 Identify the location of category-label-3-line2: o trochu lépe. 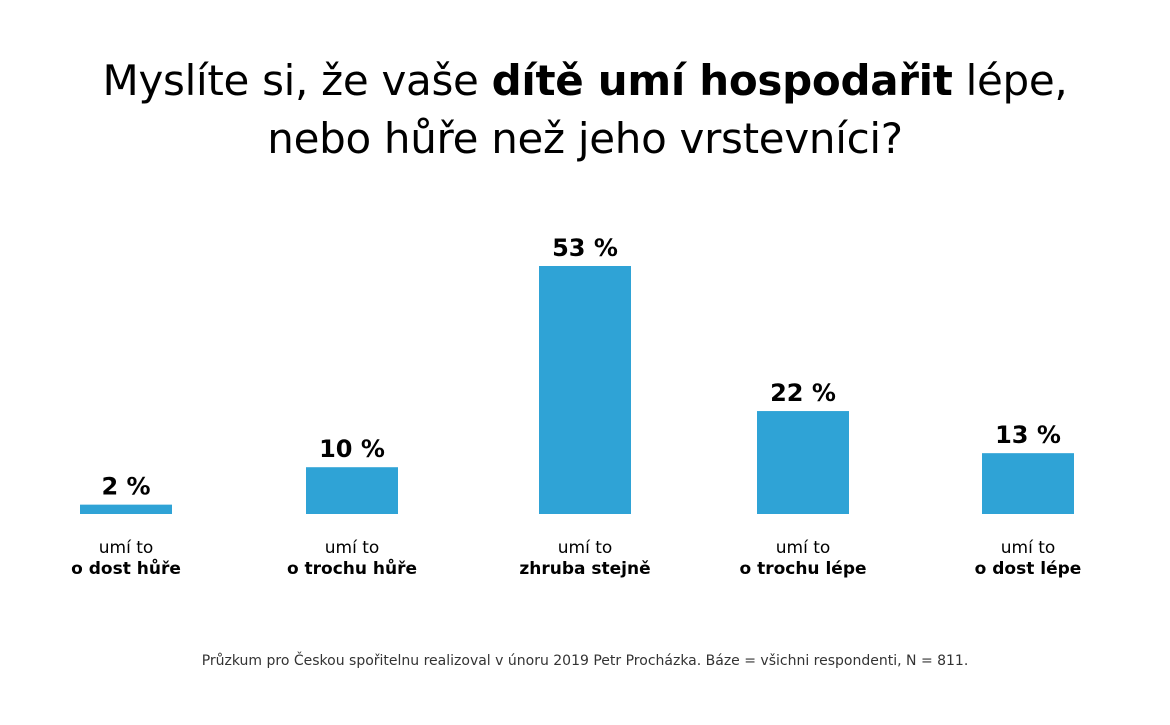
(802, 569).